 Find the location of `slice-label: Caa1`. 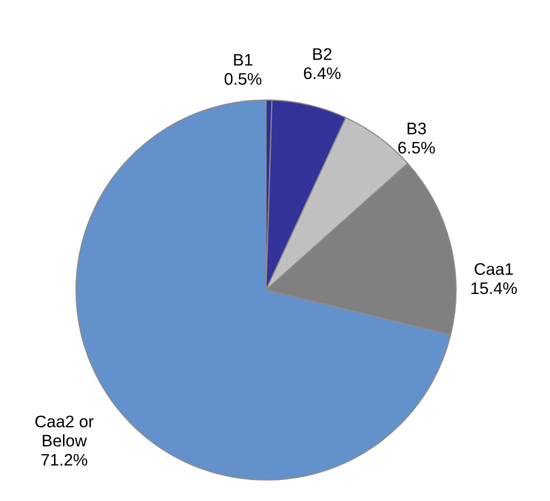

slice-label: Caa1 is located at coordinates (493, 269).